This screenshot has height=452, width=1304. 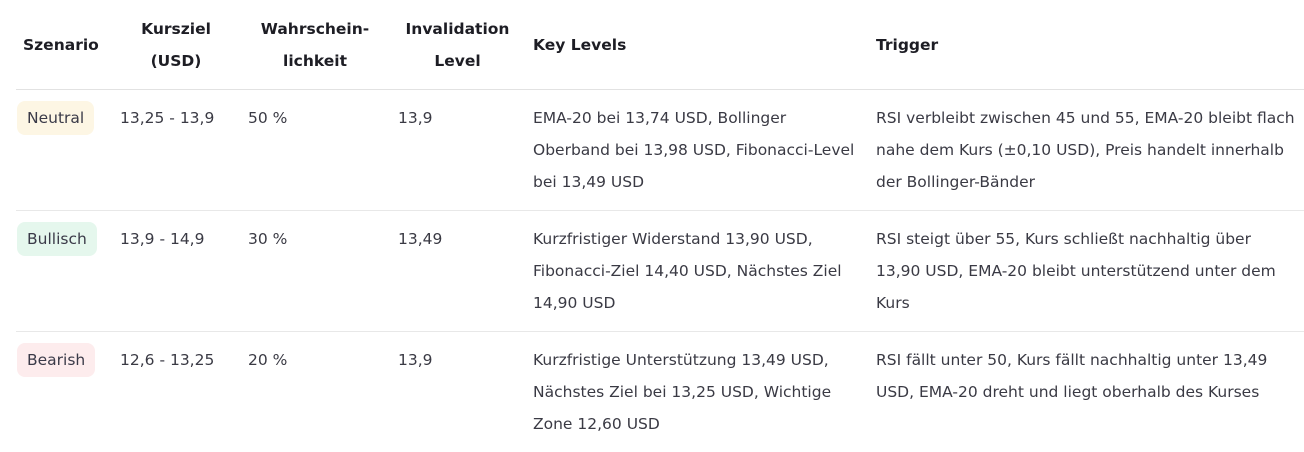 What do you see at coordinates (176, 61) in the screenshot?
I see `header-target-line2: (USD)` at bounding box center [176, 61].